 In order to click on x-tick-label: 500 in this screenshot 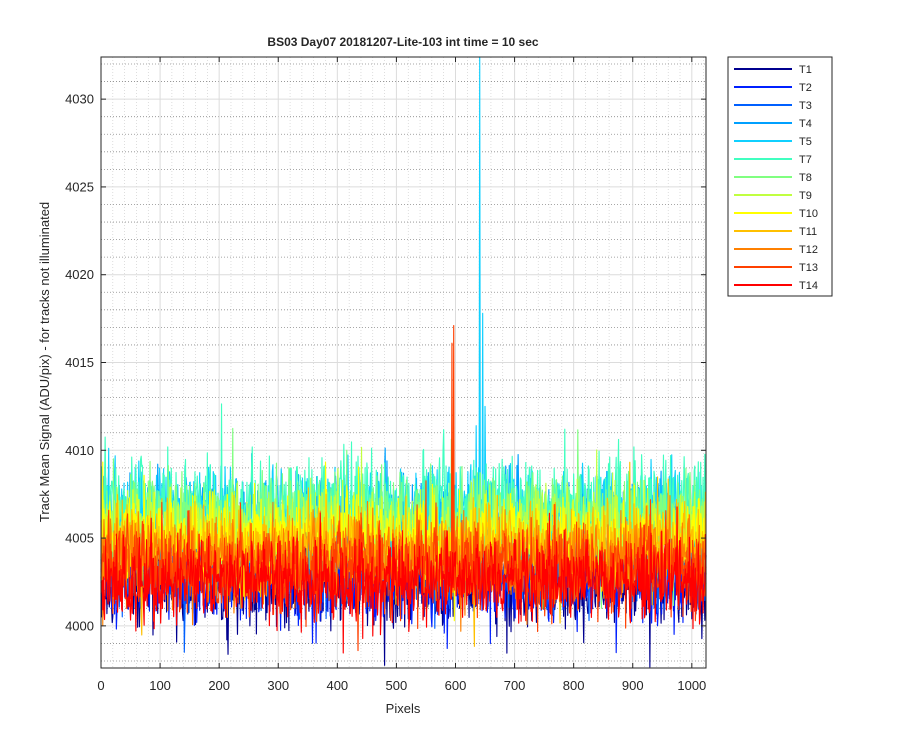, I will do `click(397, 685)`.